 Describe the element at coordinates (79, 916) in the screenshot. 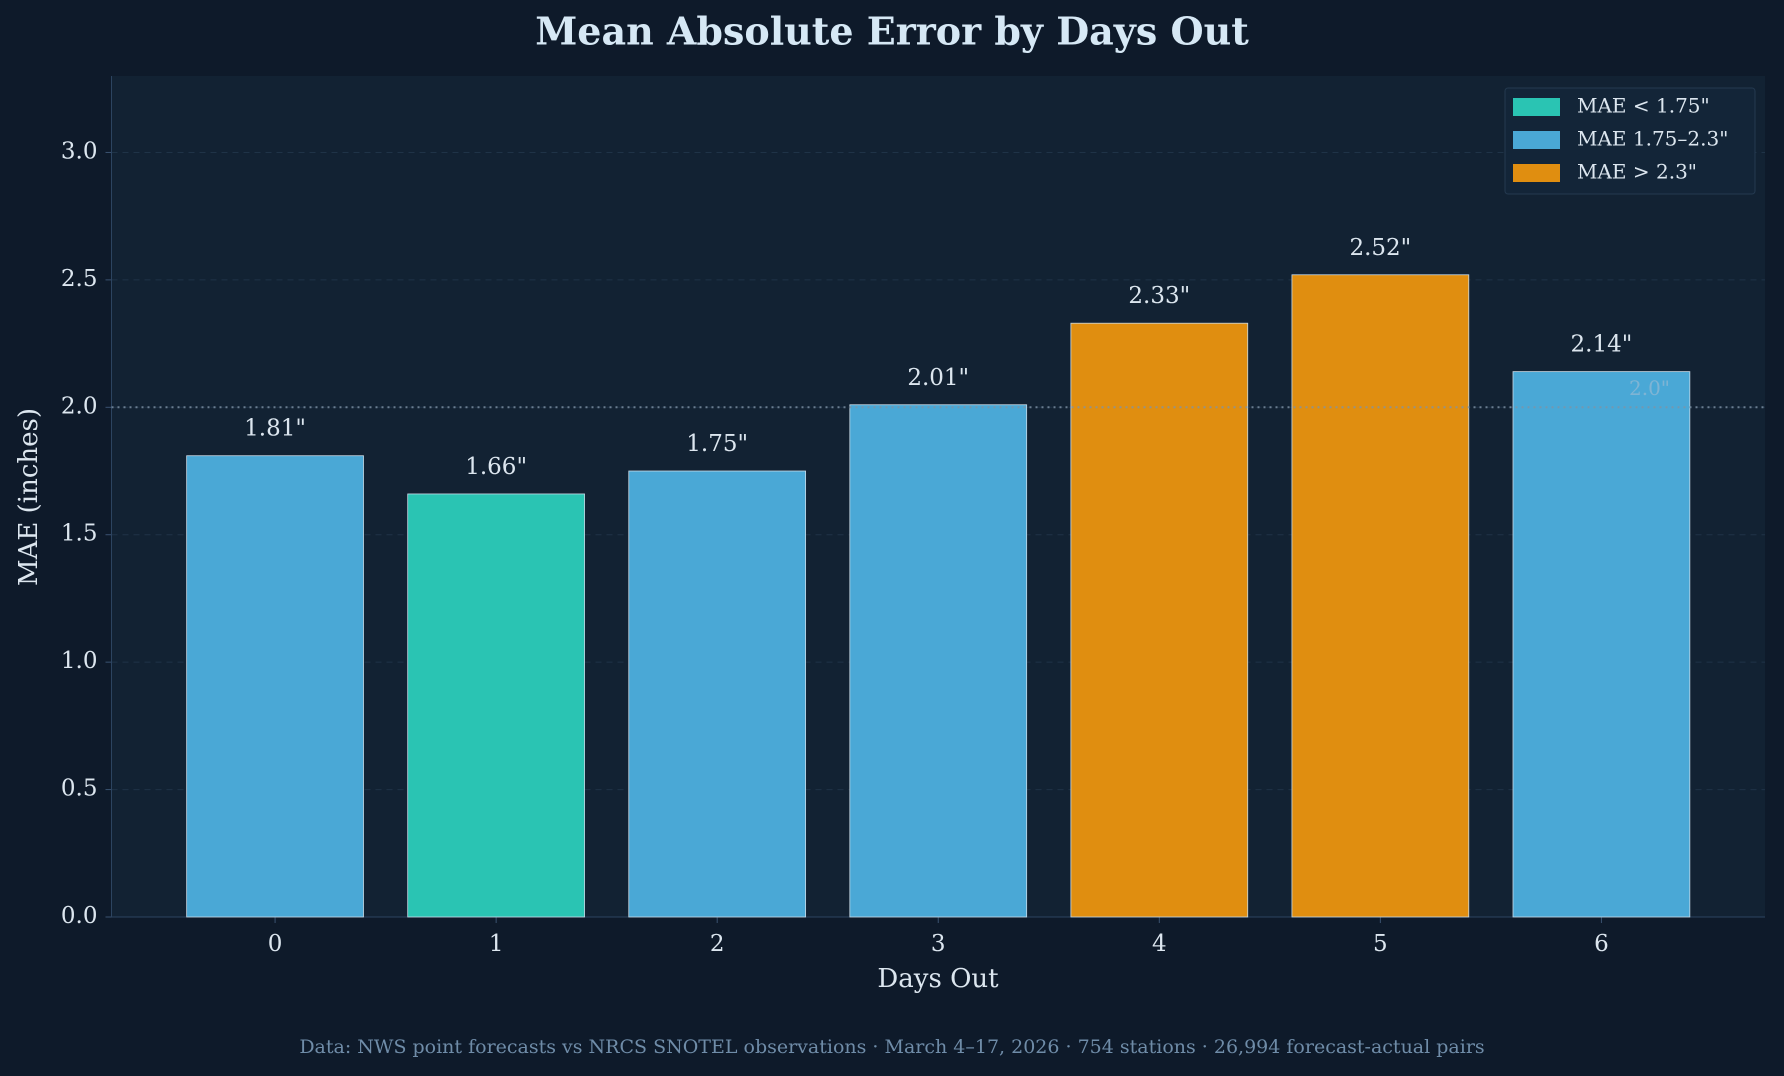

I see `y-tick-label: 0.0` at that location.